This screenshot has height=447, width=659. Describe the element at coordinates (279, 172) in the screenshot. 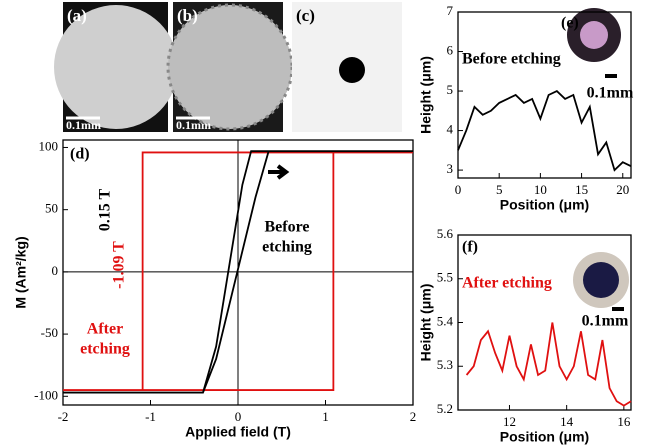

I see `arrow` at that location.